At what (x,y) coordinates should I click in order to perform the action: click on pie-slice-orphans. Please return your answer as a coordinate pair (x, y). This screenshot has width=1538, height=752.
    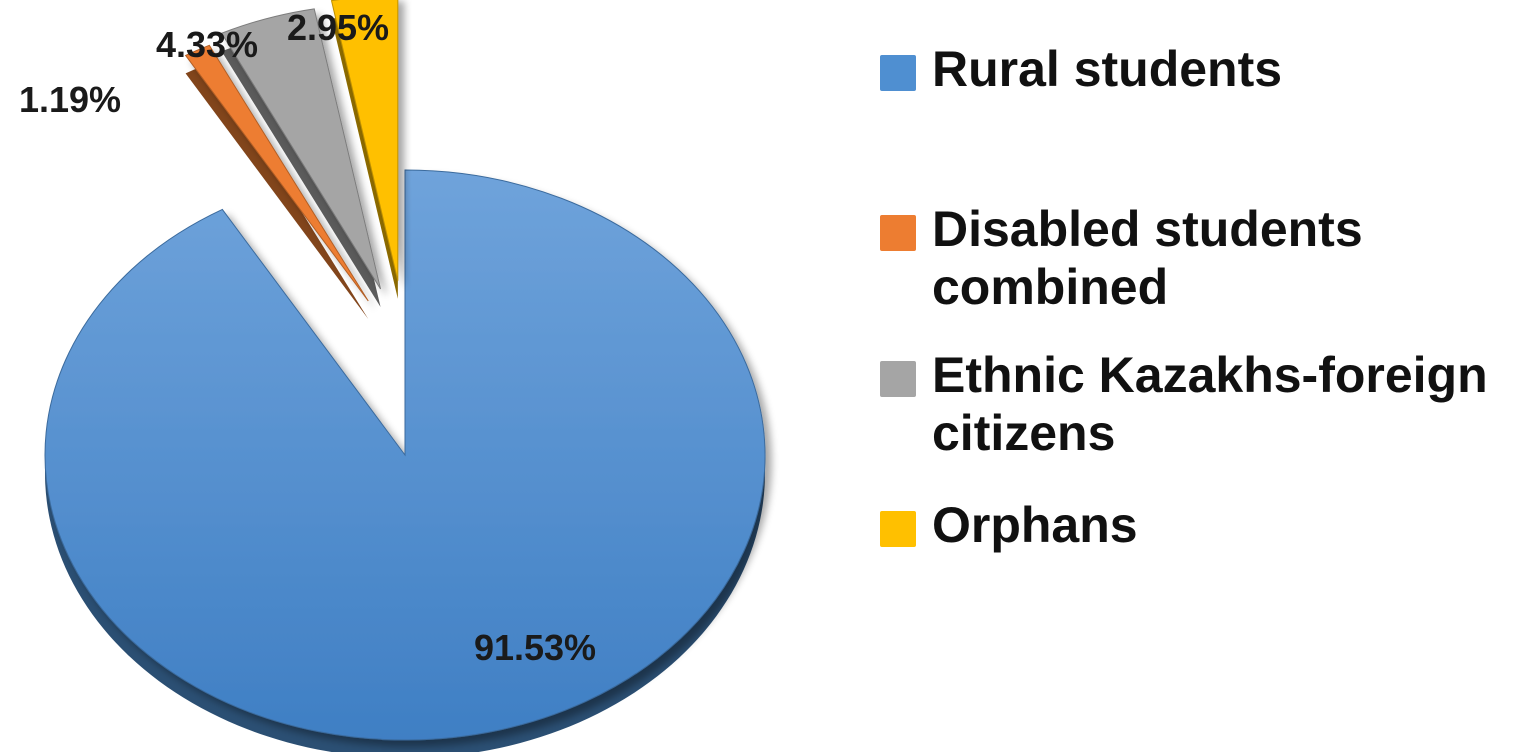
    Looking at the image, I should click on (364, 140).